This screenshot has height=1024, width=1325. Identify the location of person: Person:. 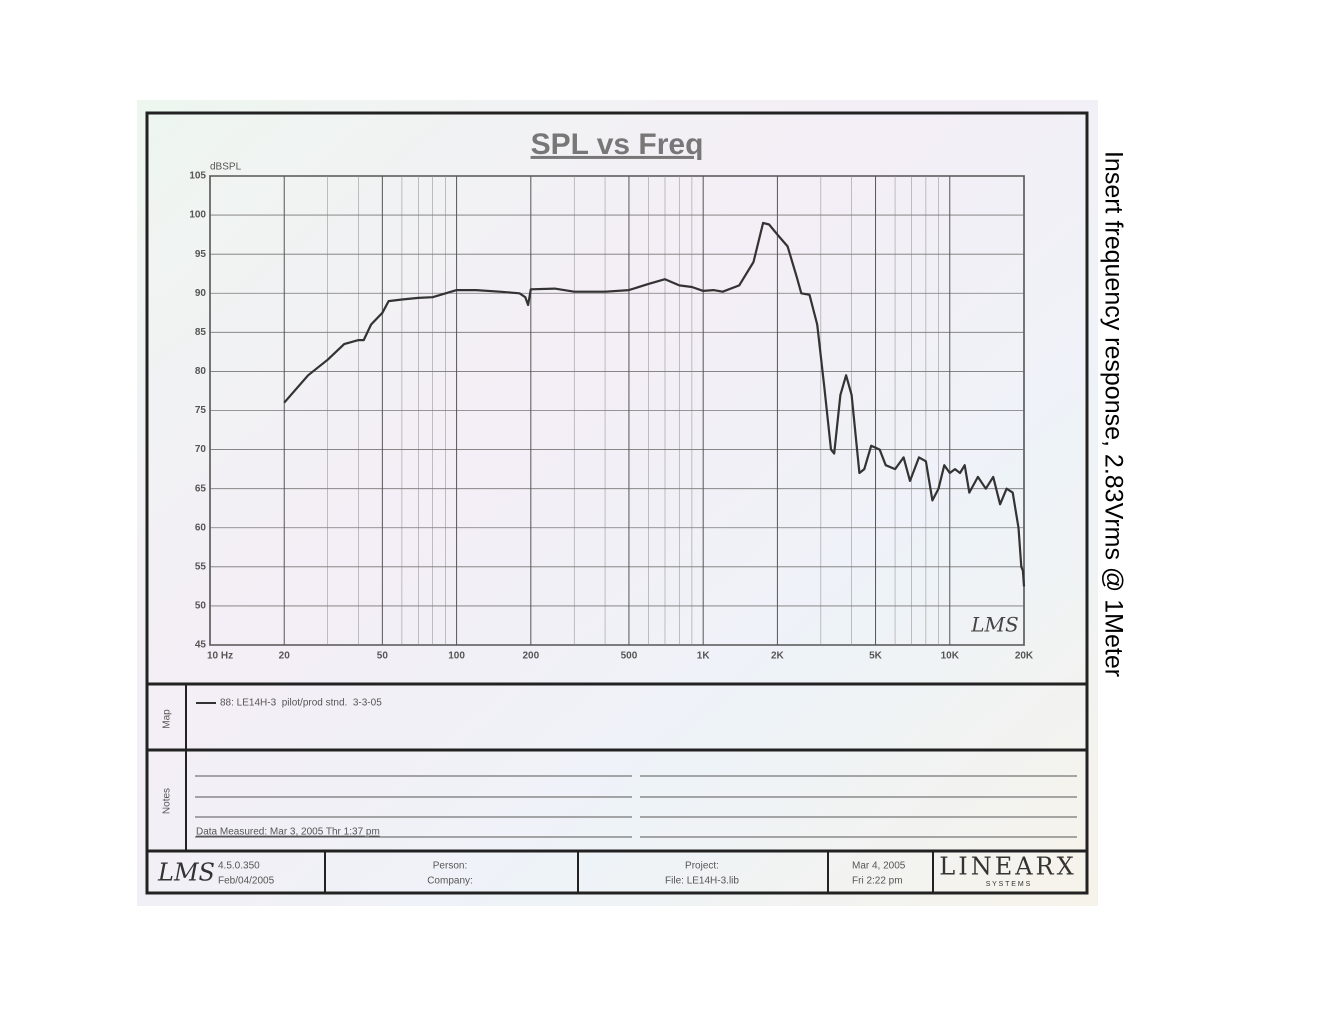
(450, 866).